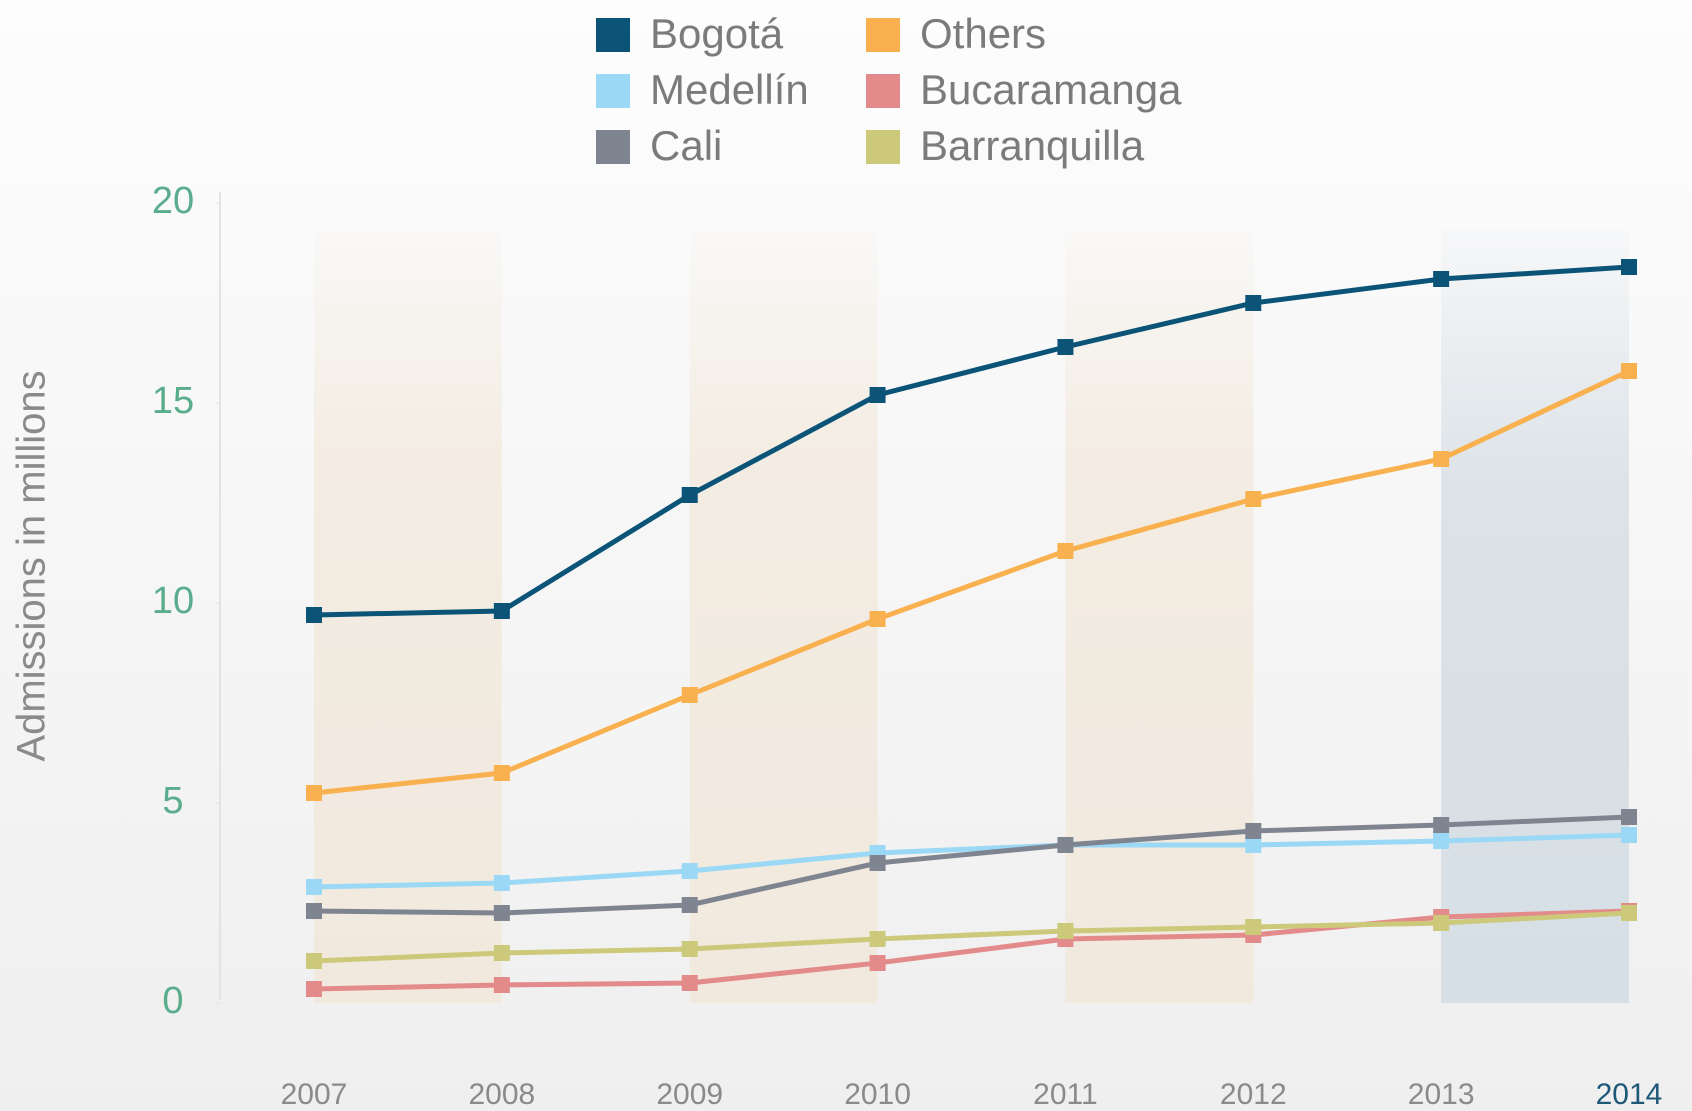 The height and width of the screenshot is (1111, 1692). Describe the element at coordinates (877, 1094) in the screenshot. I see `x-tick-label: 2010` at that location.